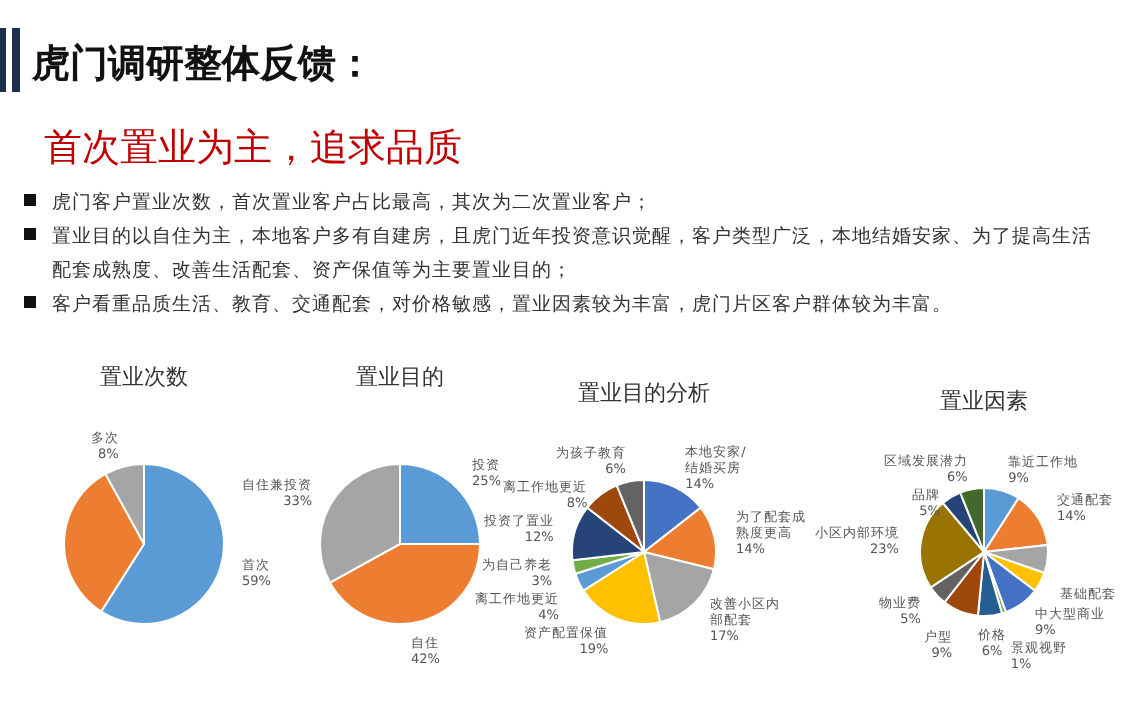  What do you see at coordinates (644, 393) in the screenshot?
I see `chart-title: 置业目的分析` at bounding box center [644, 393].